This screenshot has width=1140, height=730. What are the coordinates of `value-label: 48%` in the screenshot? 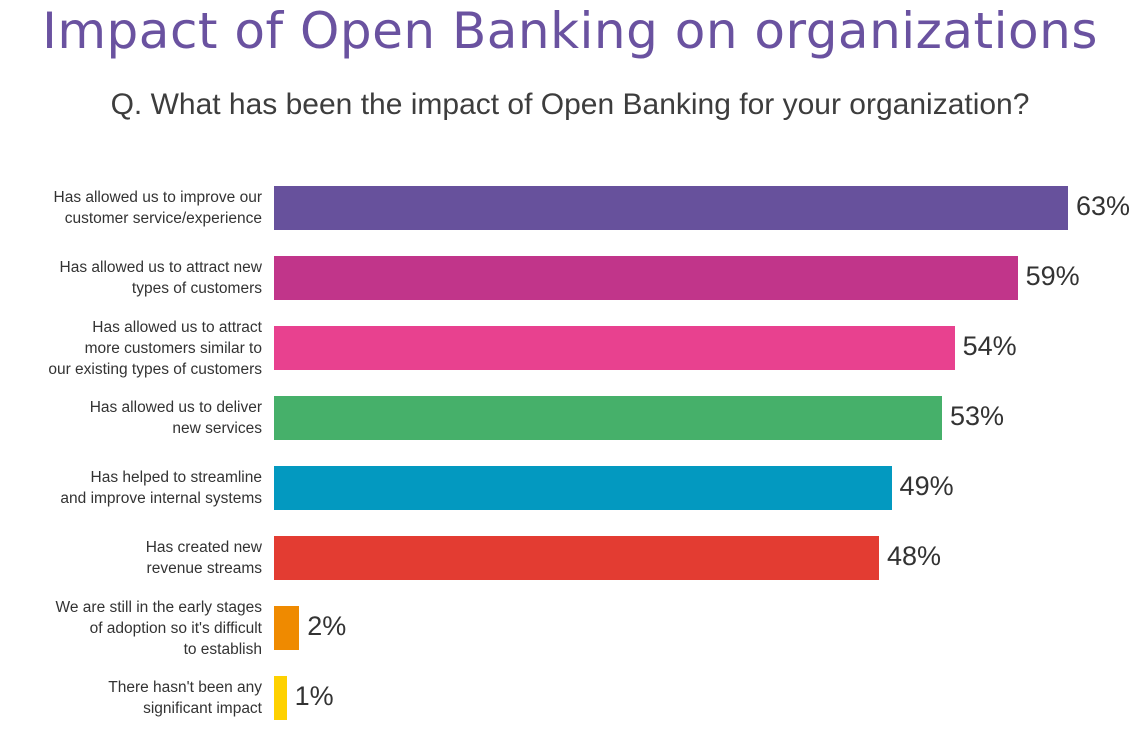 It's located at (913, 556).